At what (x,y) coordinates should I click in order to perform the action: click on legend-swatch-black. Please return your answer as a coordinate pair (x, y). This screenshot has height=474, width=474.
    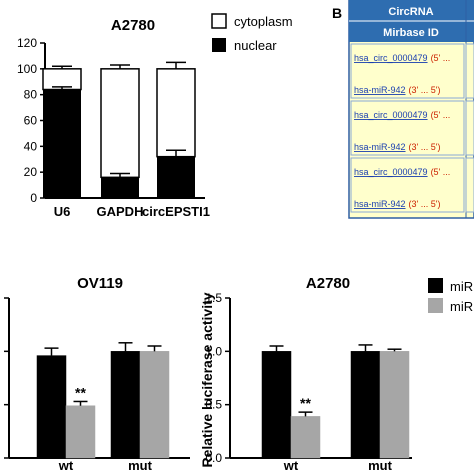
    Looking at the image, I should click on (435, 285).